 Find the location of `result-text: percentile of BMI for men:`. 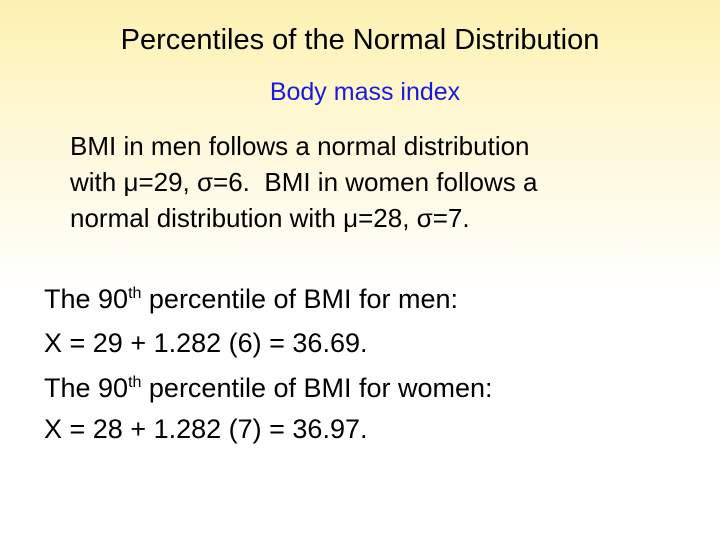

result-text: percentile of BMI for men: is located at coordinates (300, 299).